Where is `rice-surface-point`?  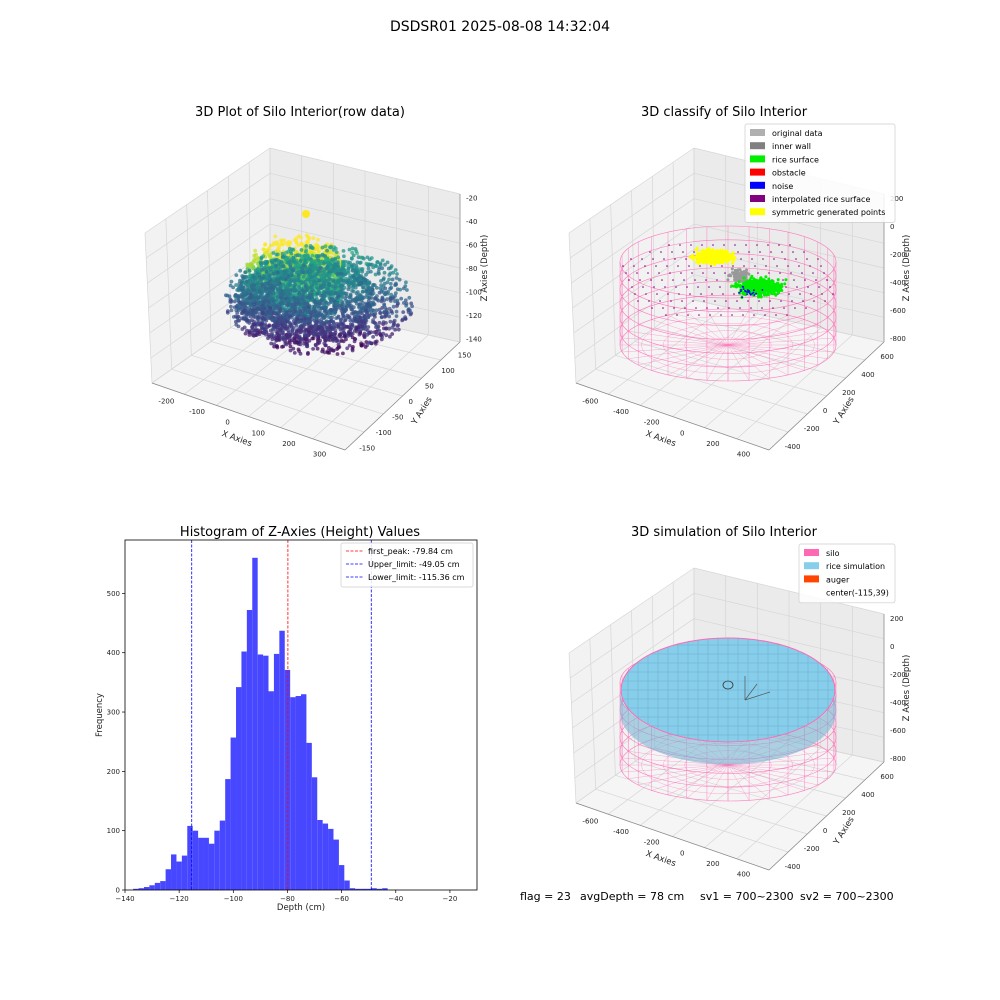
rice-surface-point is located at coordinates (766, 277).